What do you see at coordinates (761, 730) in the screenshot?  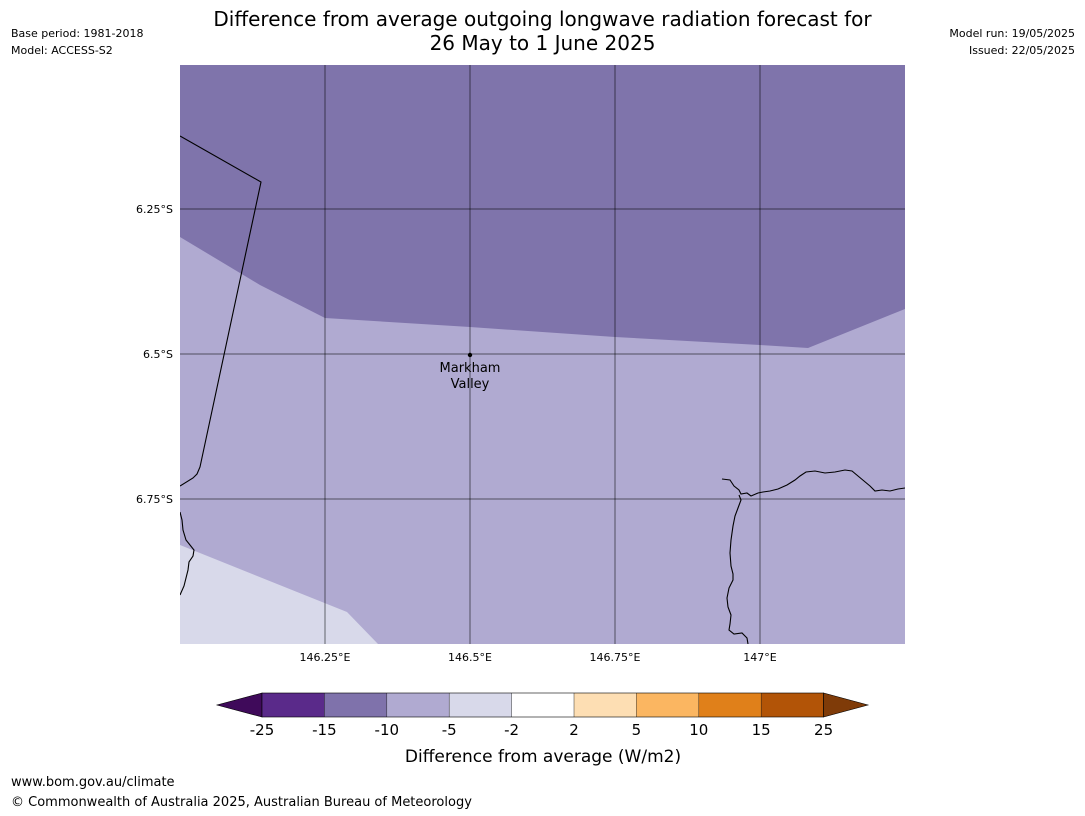 I see `colorbar-tick-label: 15` at bounding box center [761, 730].